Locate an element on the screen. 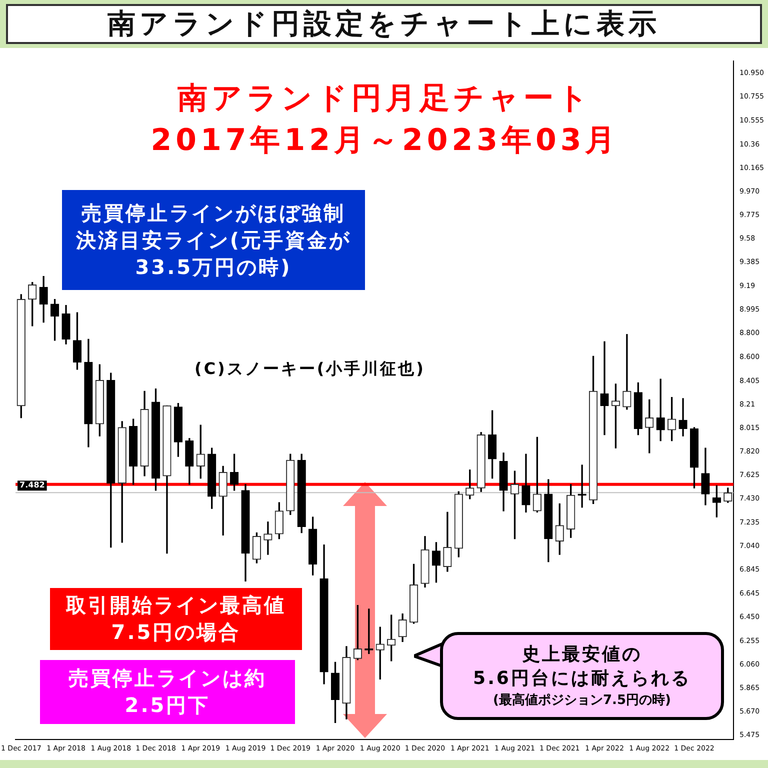 The width and height of the screenshot is (768, 768). text: 南アランド円月足チャート 2017年12月～2023年03月 is located at coordinates (385, 120).